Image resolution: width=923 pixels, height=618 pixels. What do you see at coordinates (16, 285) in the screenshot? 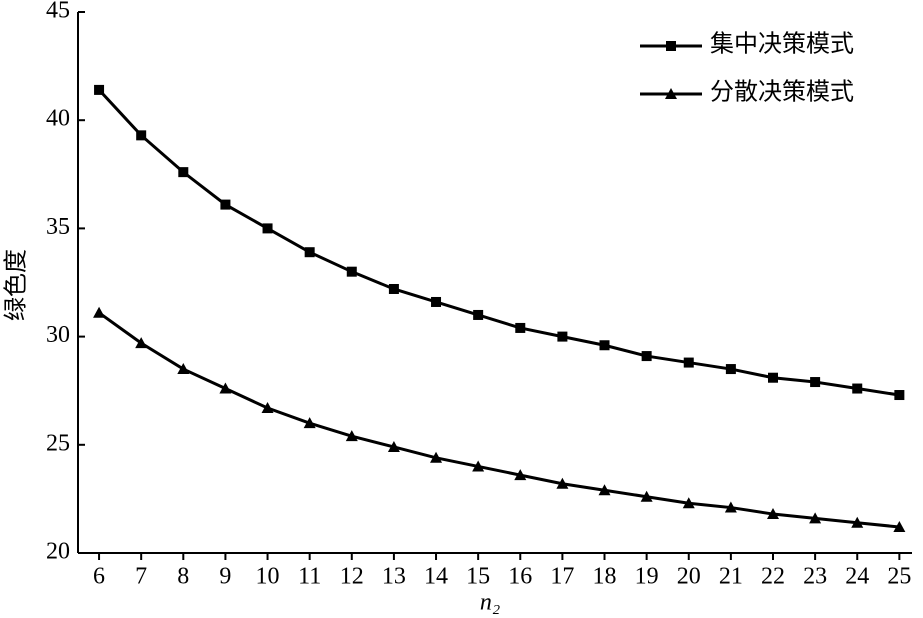
I see `y-axis-label: 绿色度` at bounding box center [16, 285].